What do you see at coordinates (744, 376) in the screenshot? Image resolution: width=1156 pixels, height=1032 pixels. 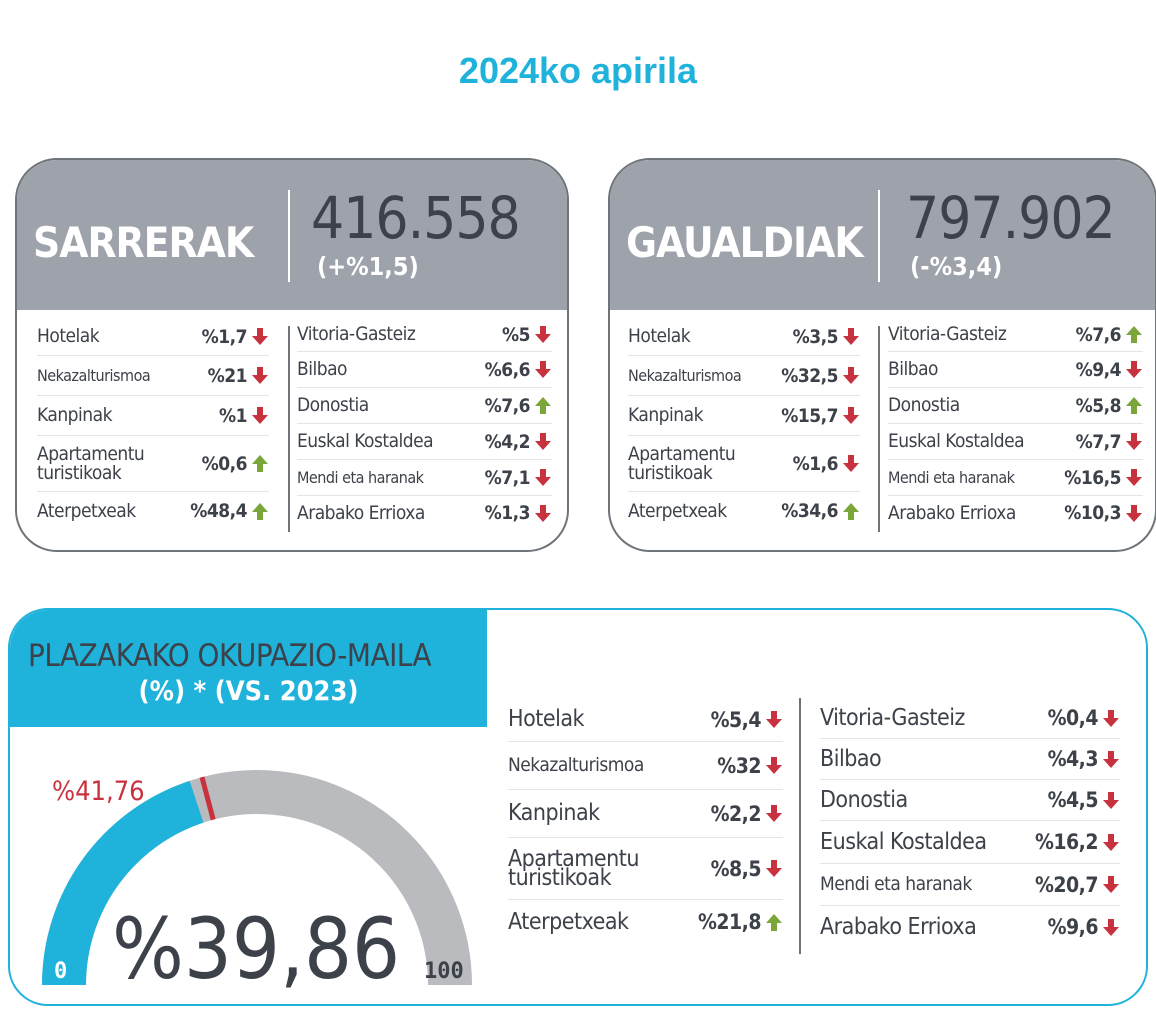 I see `type-row: Nekazalturismoa %32,5` at bounding box center [744, 376].